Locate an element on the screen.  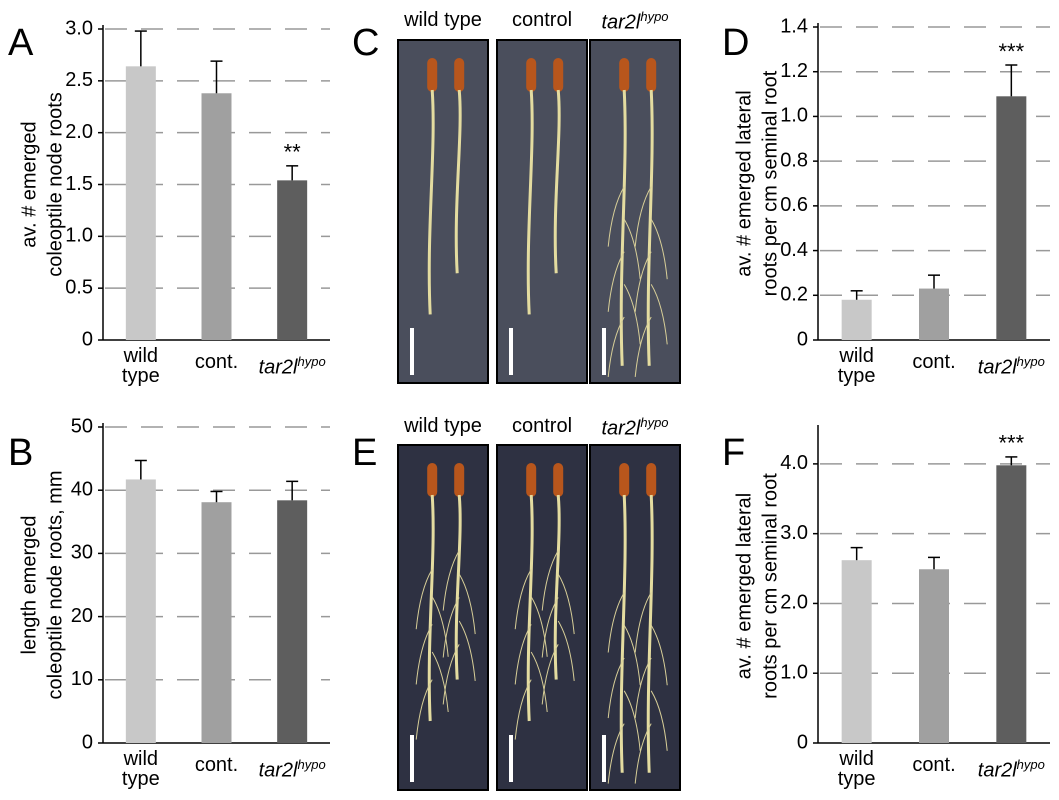
y-tick-label: 10 is located at coordinates (82, 679).